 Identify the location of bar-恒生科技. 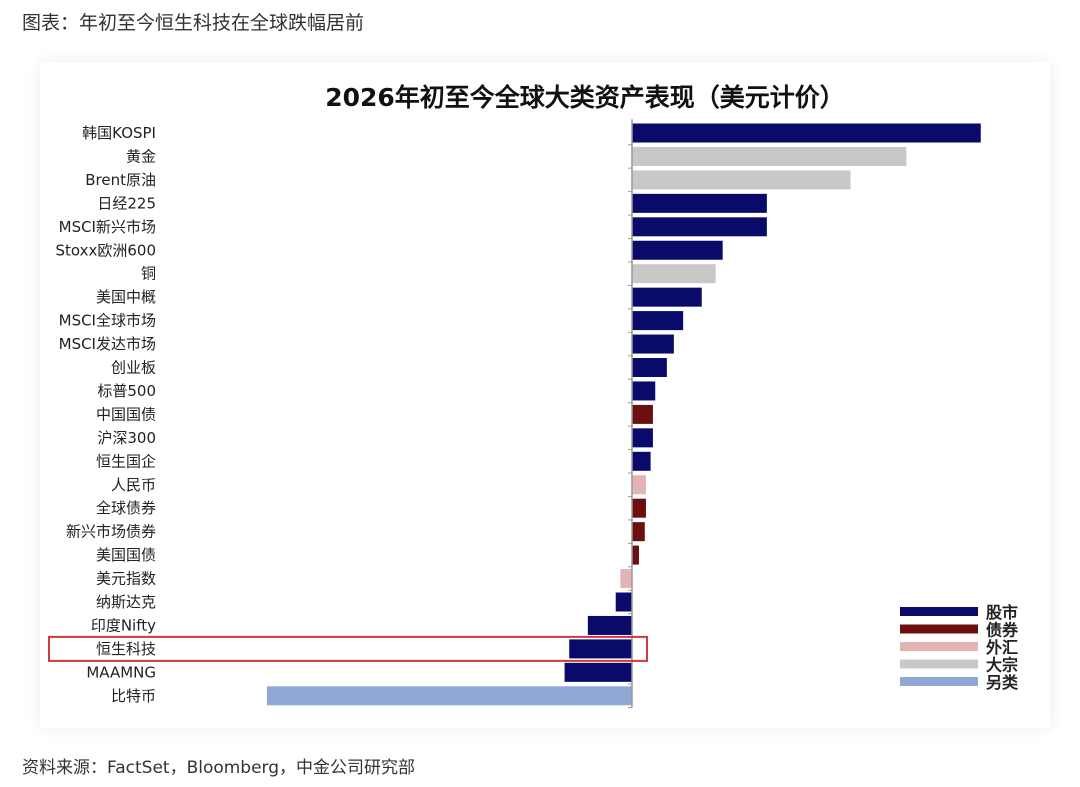
(600, 649).